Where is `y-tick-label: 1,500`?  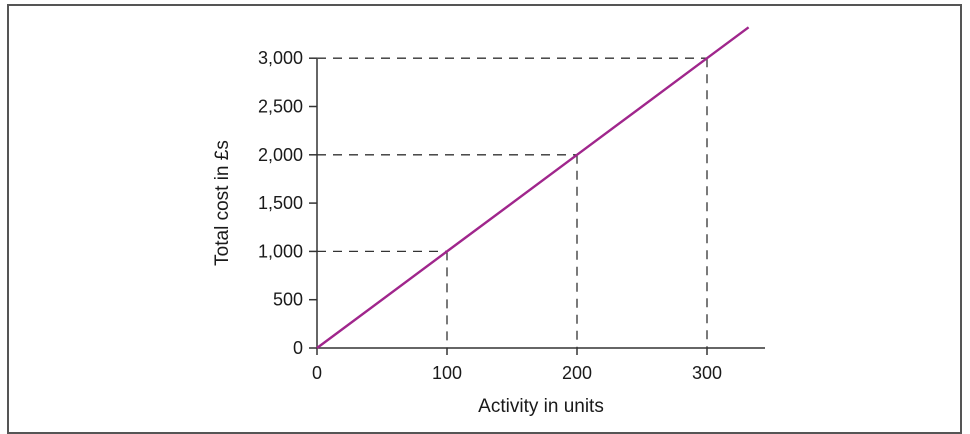 y-tick-label: 1,500 is located at coordinates (280, 203).